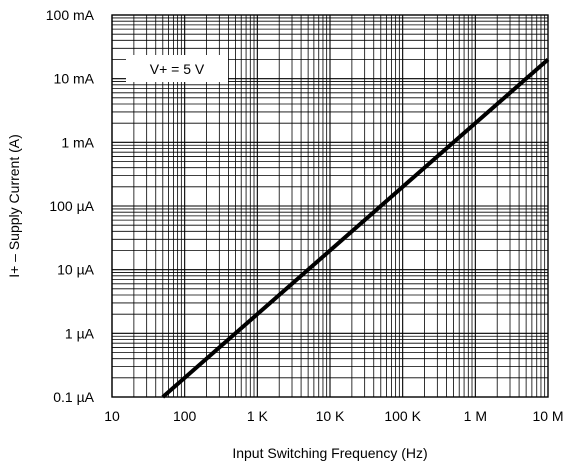 Image resolution: width=567 pixels, height=471 pixels. Describe the element at coordinates (112, 416) in the screenshot. I see `x-tick-label: 10` at that location.